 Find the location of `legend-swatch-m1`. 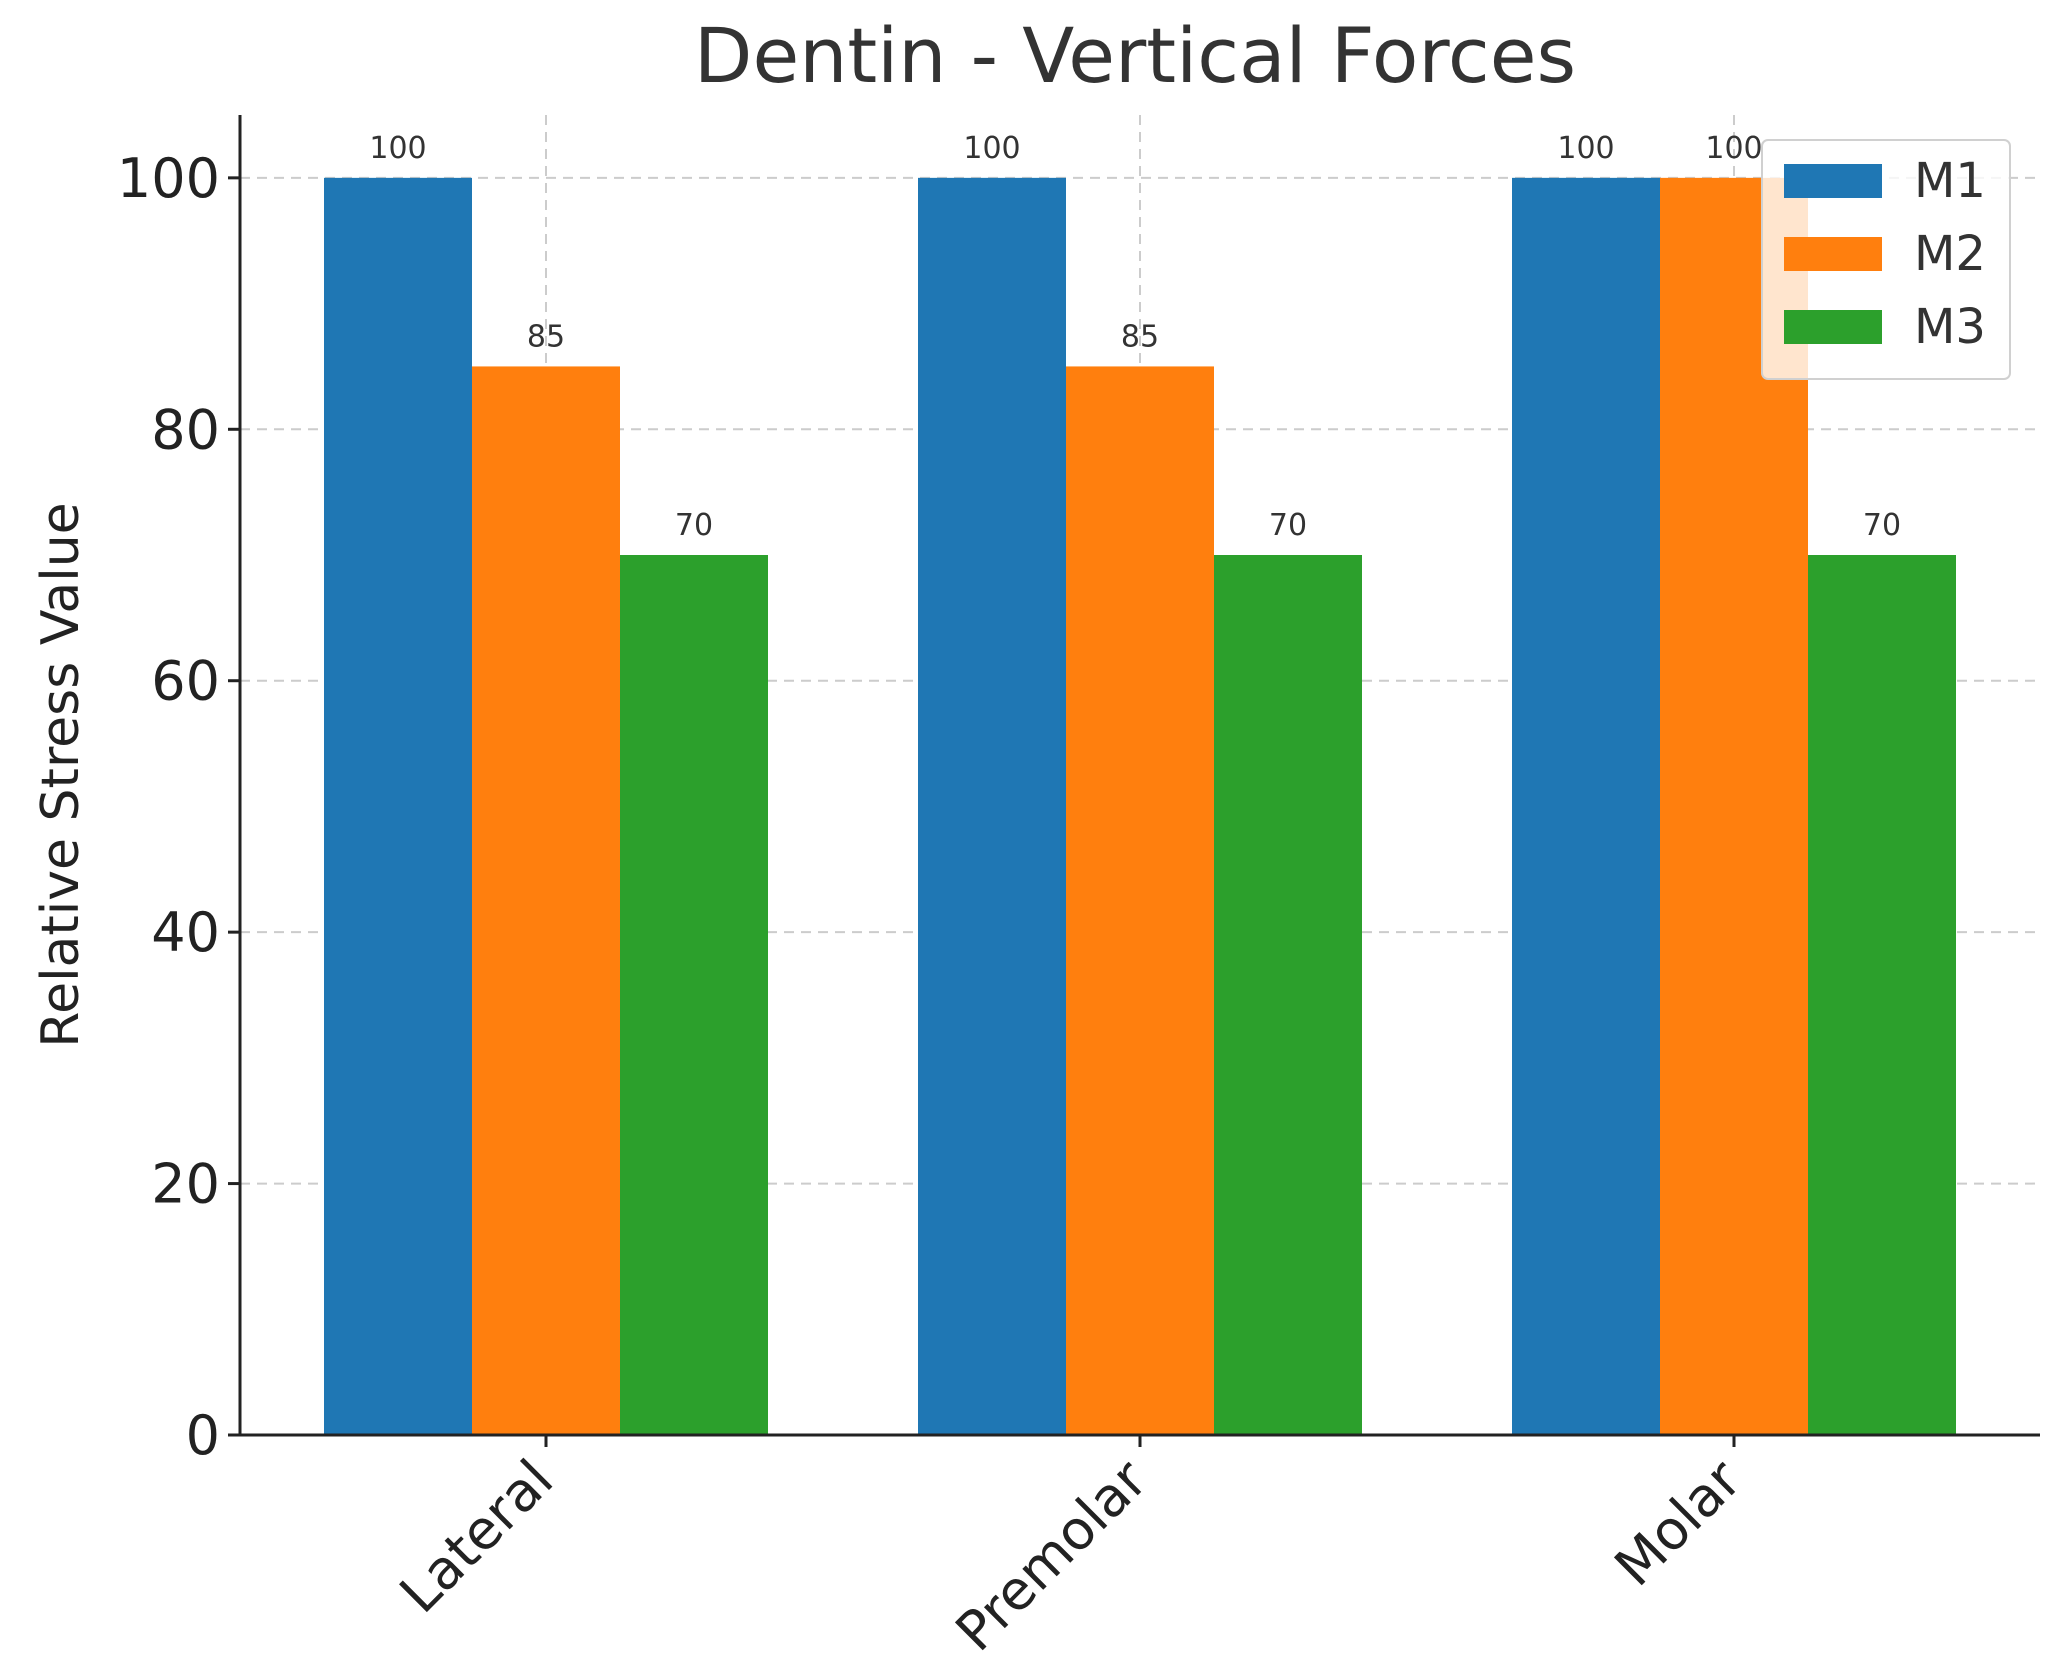

legend-swatch-m1 is located at coordinates (1833, 181).